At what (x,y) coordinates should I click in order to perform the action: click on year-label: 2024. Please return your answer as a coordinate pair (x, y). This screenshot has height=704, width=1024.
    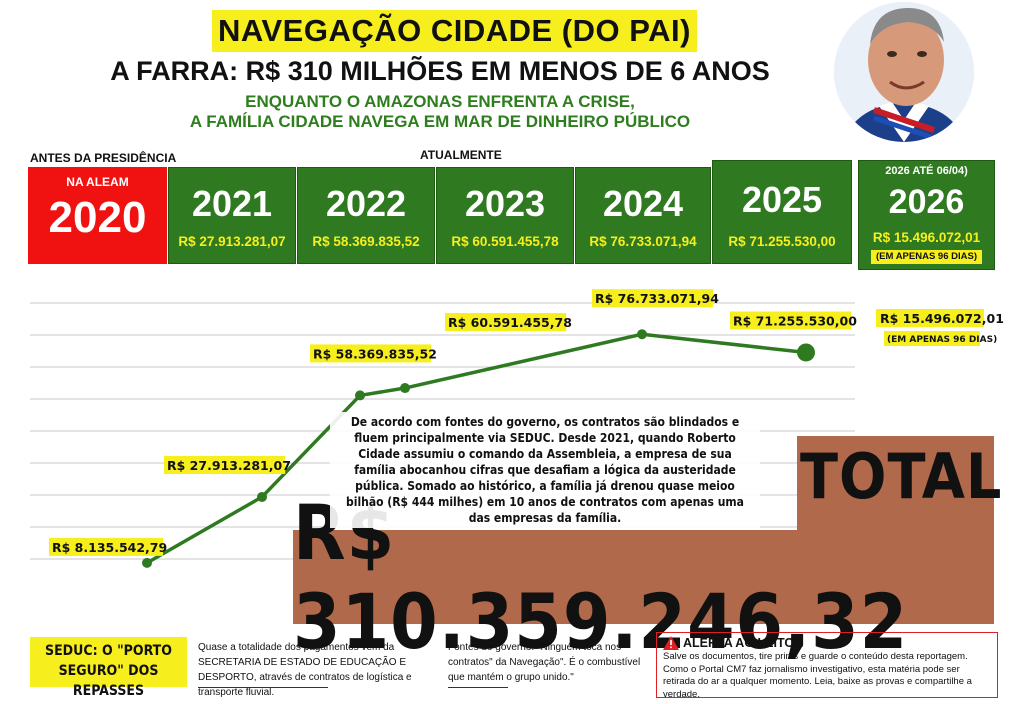
    Looking at the image, I should click on (643, 203).